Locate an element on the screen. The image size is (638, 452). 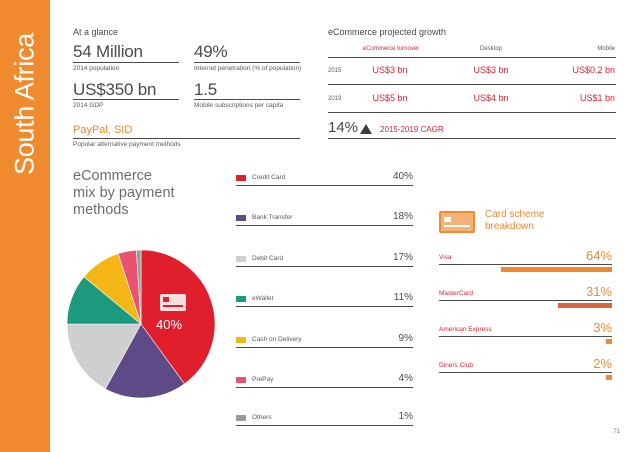
scheme-title-line: Card scheme is located at coordinates (515, 214).